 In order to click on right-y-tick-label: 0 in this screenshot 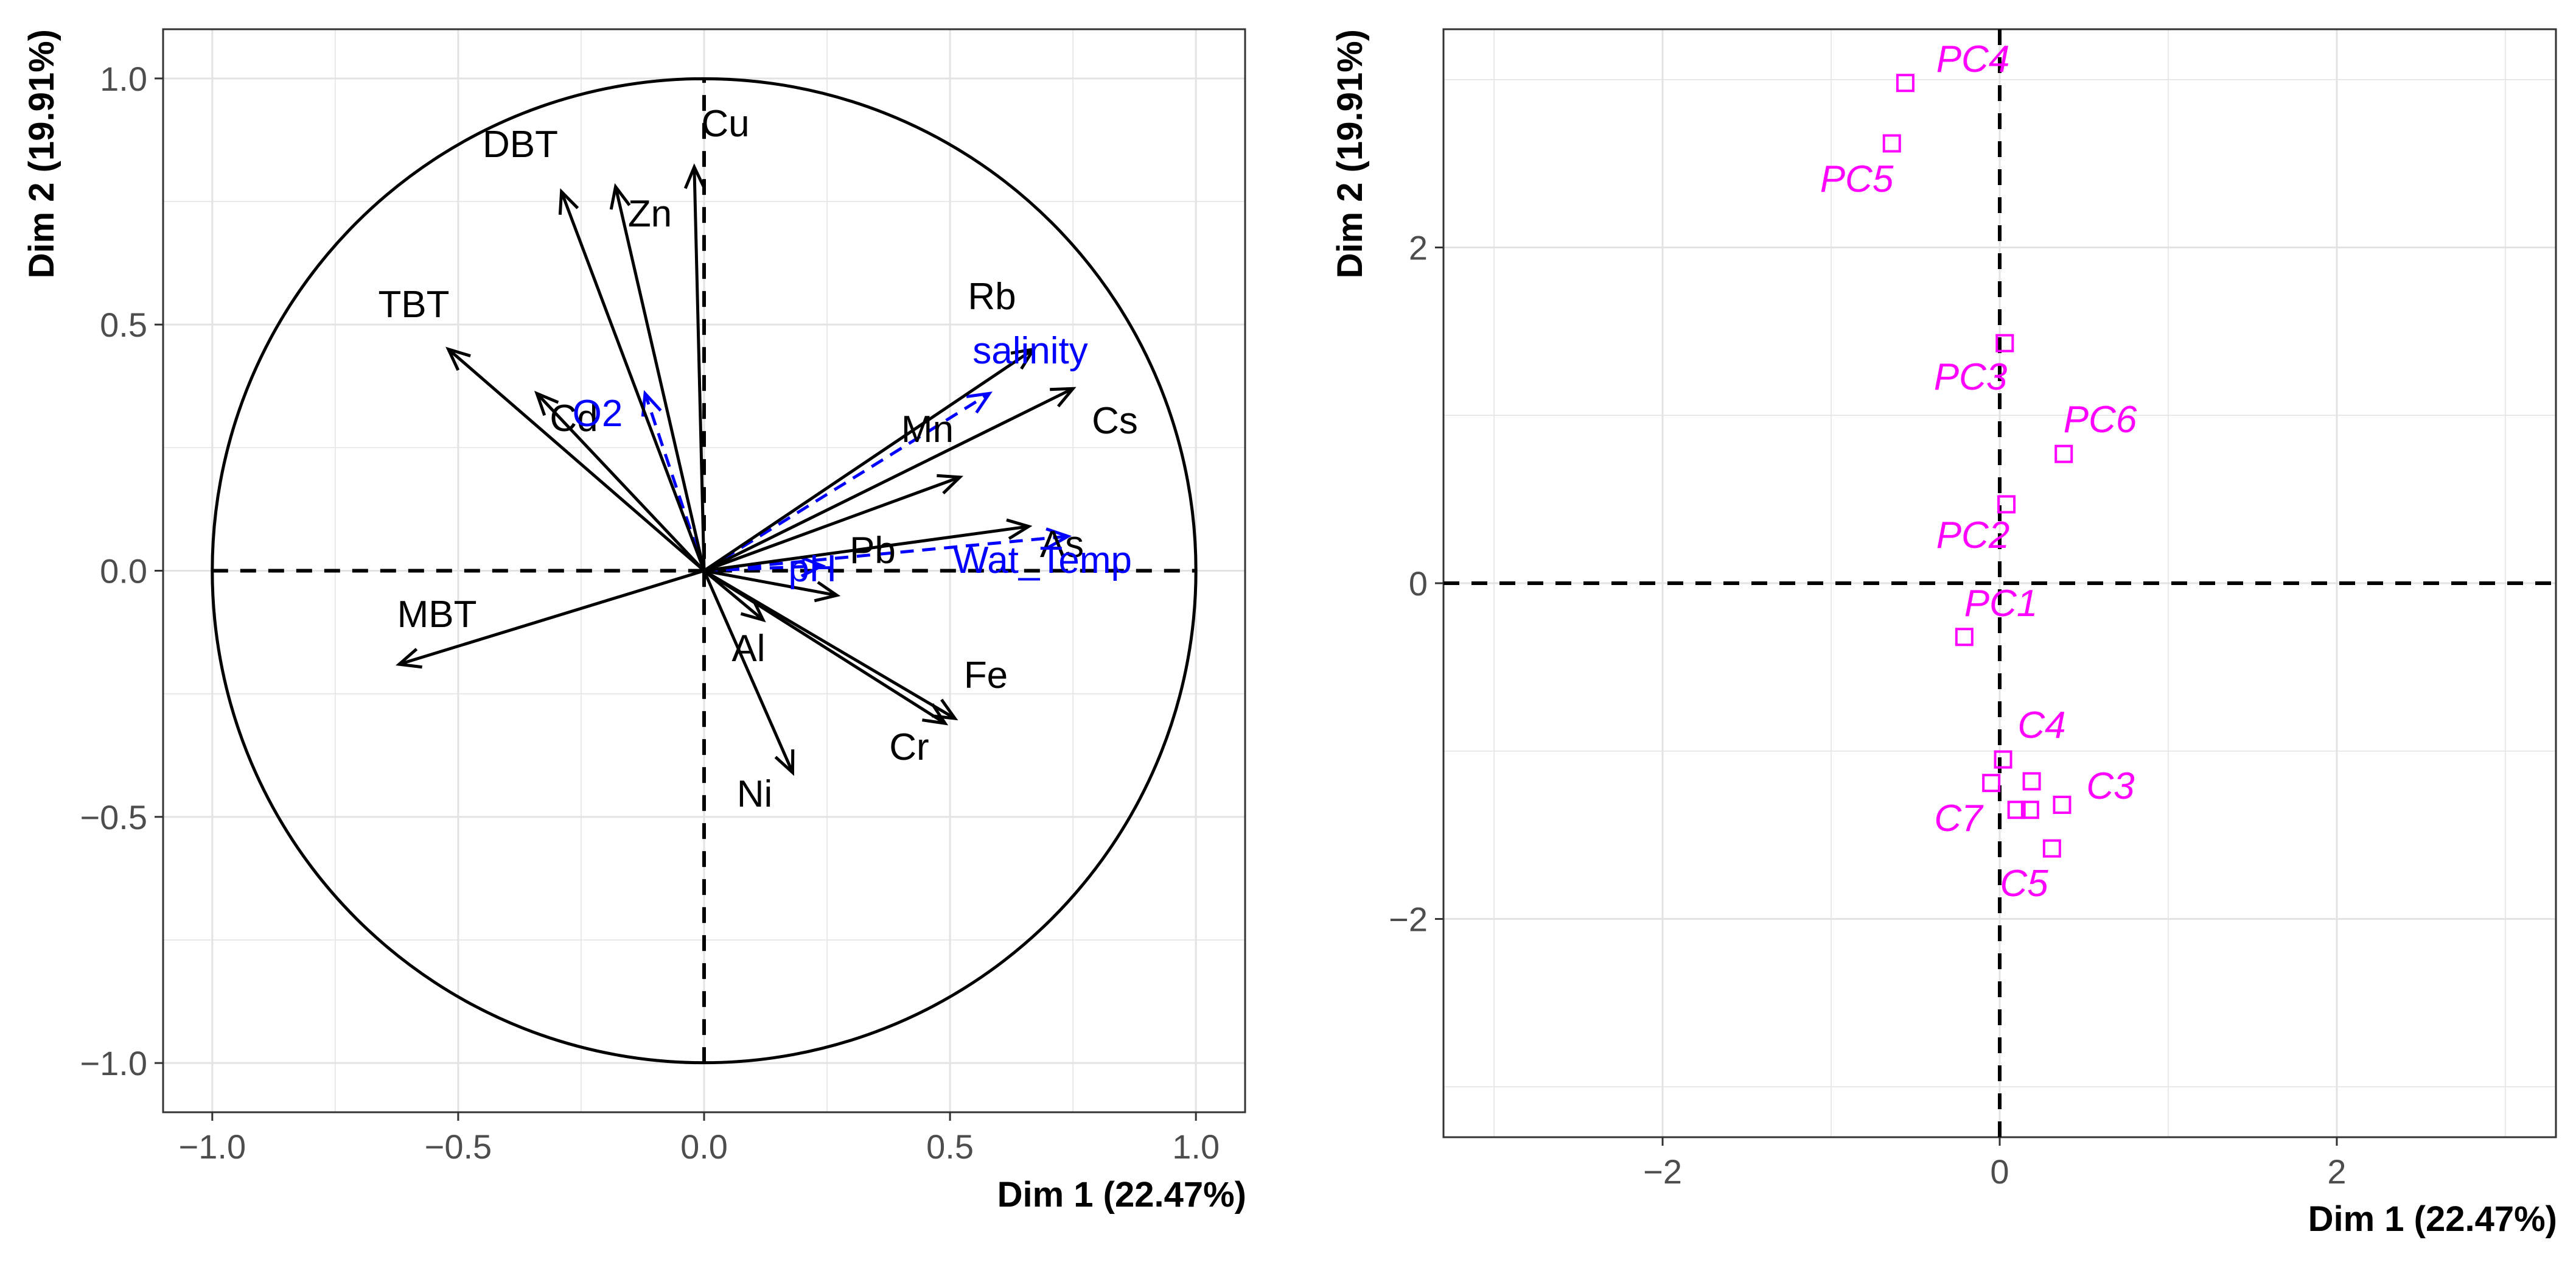, I will do `click(1418, 583)`.